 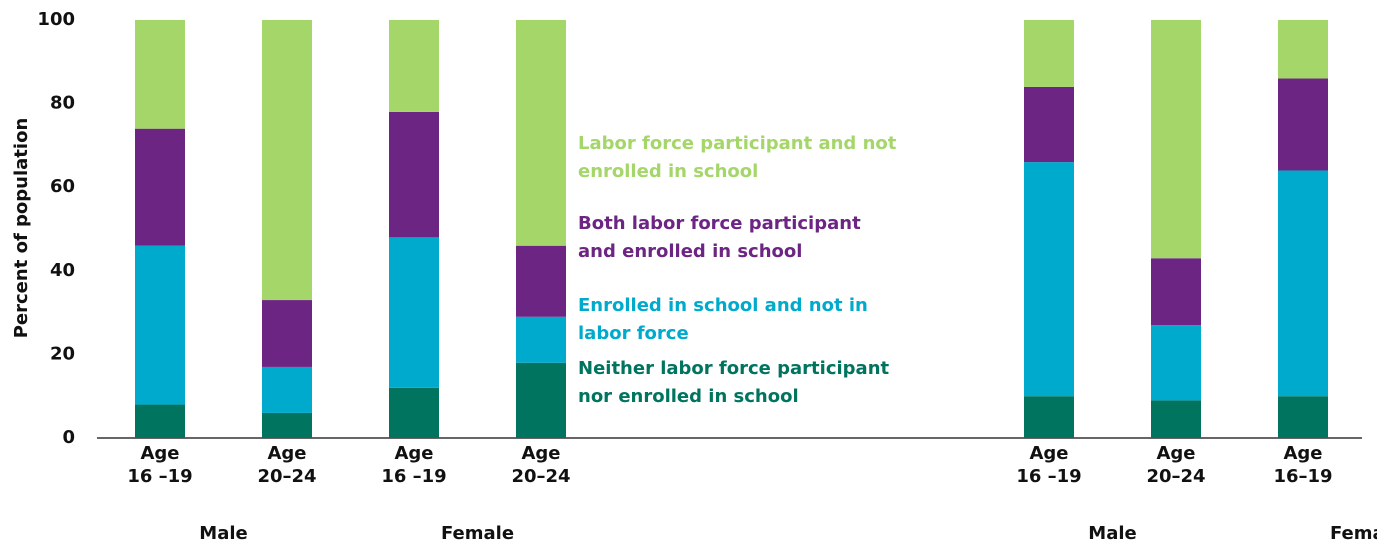 What do you see at coordinates (21, 228) in the screenshot?
I see `y-axis-title: Percent of population` at bounding box center [21, 228].